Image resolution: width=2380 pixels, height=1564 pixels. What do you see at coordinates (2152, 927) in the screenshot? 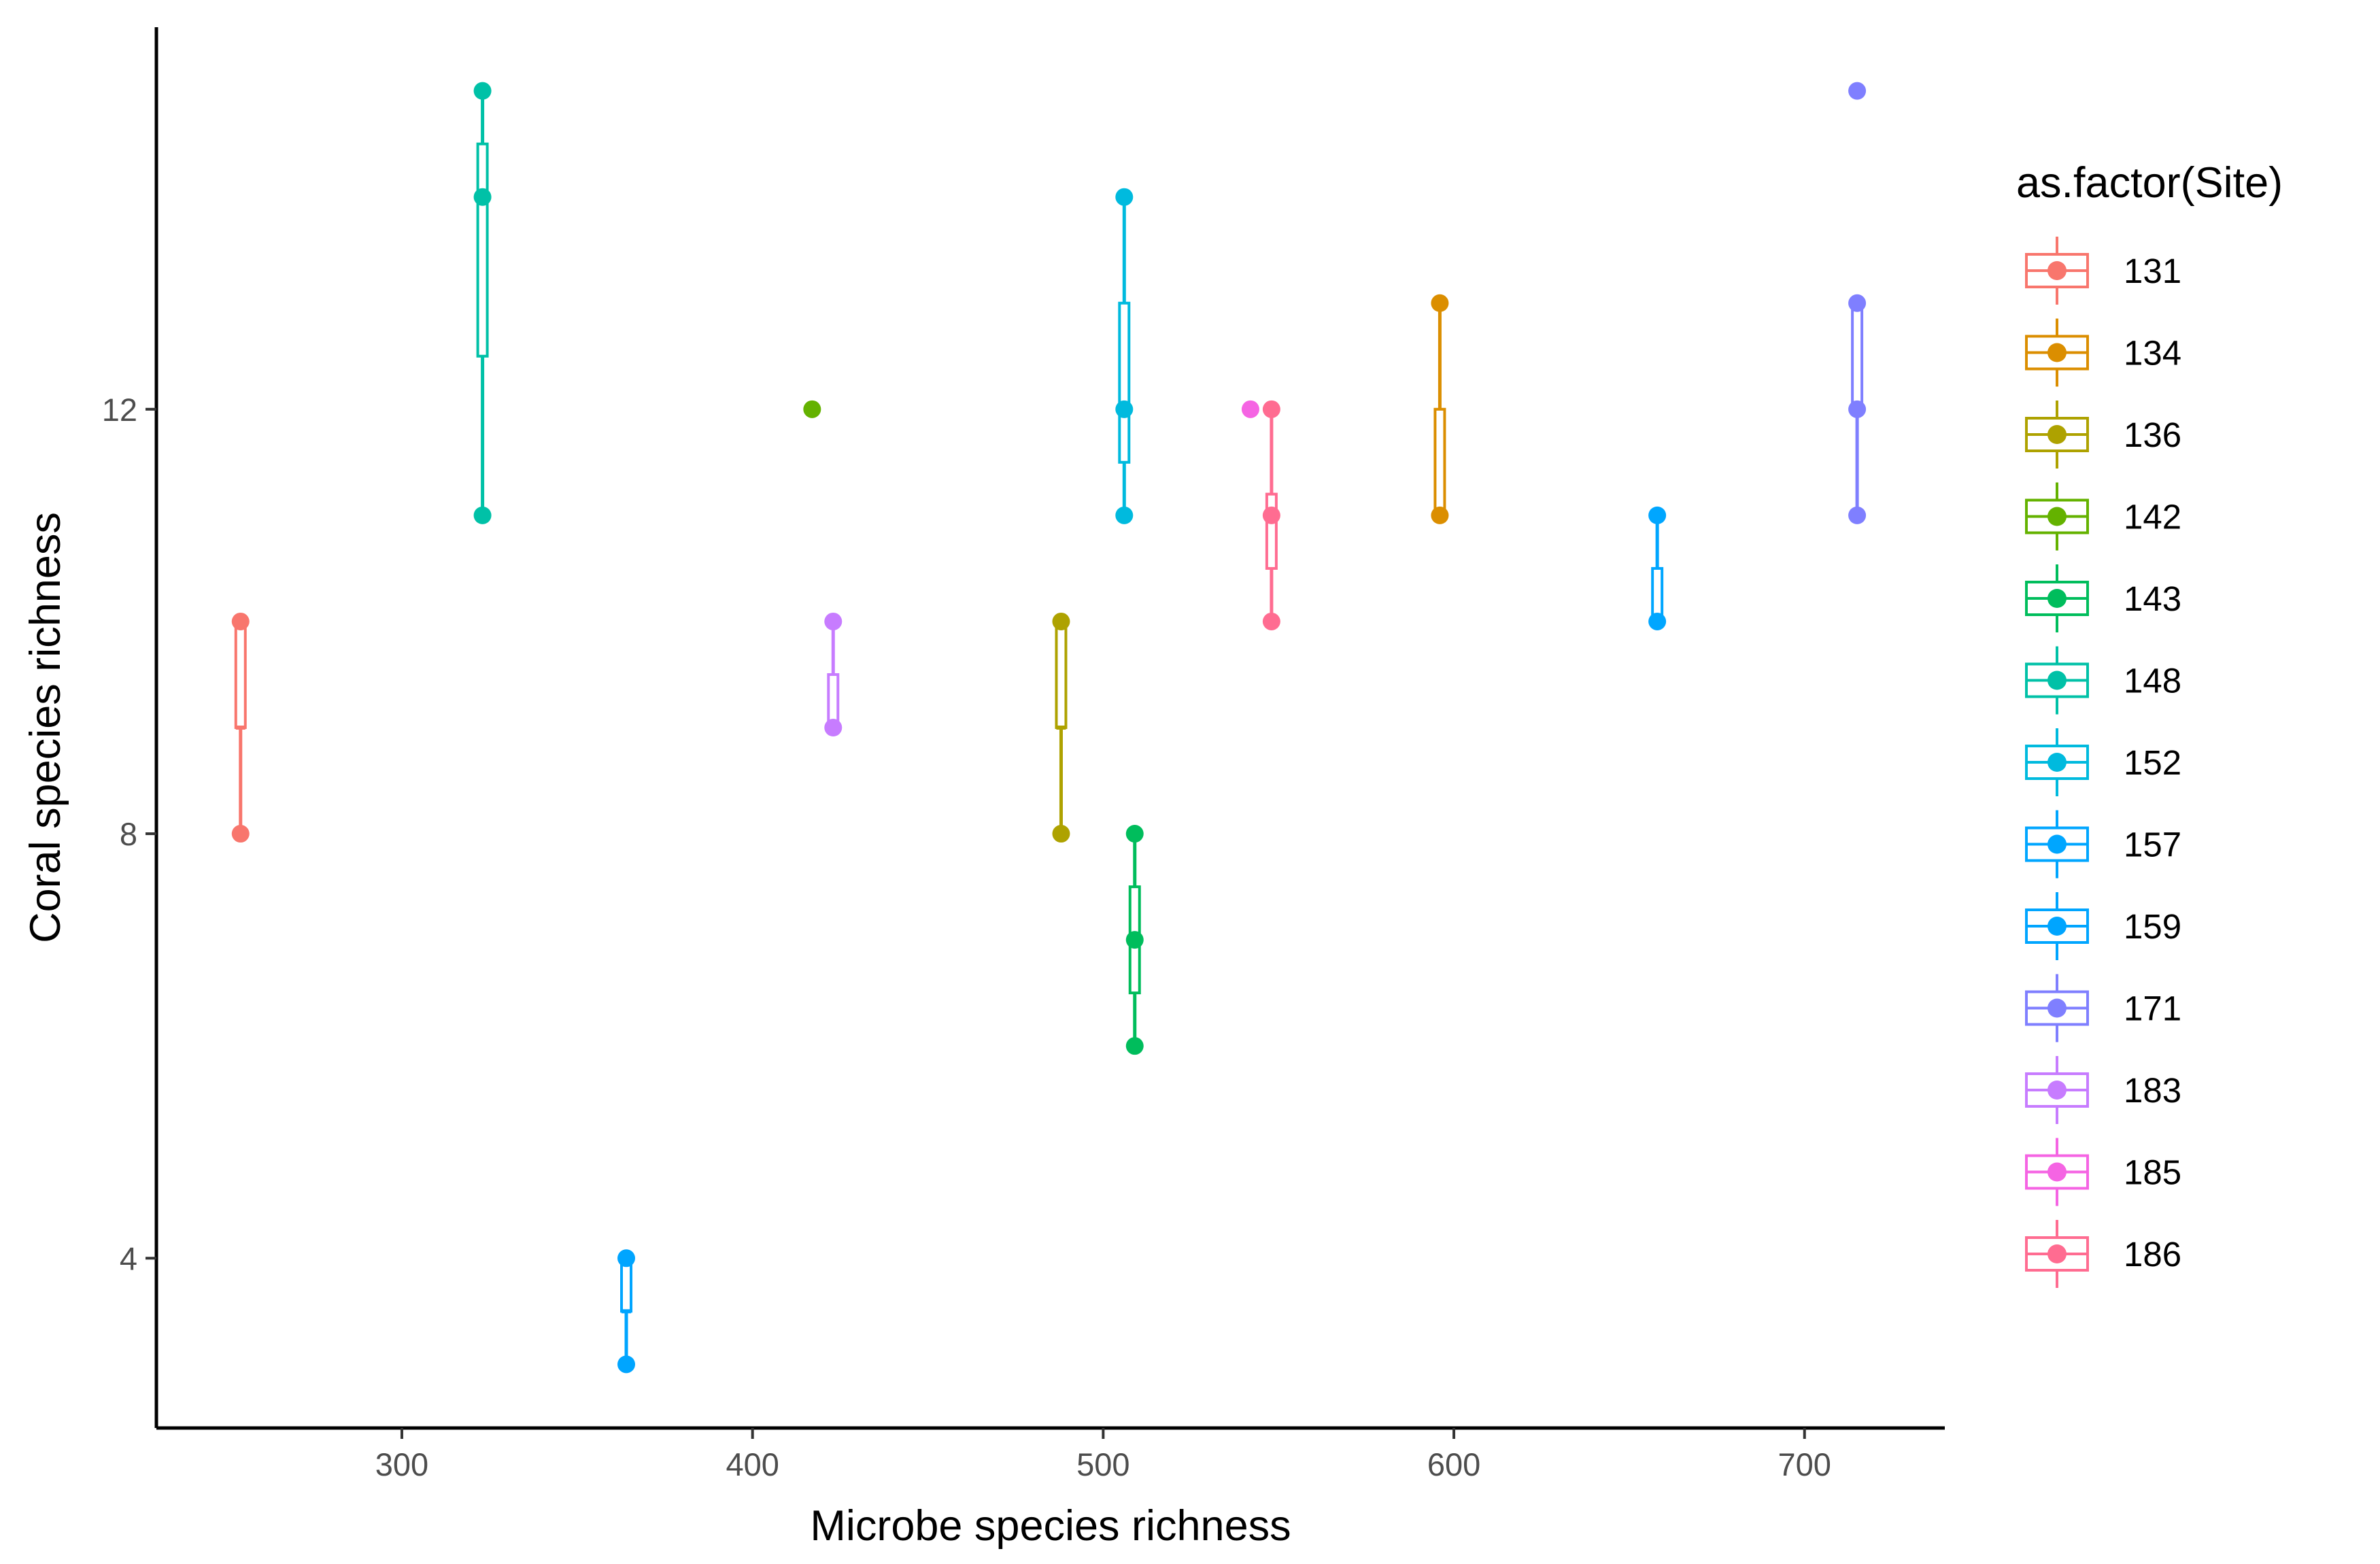
I see `legend-label: 159` at bounding box center [2152, 927].